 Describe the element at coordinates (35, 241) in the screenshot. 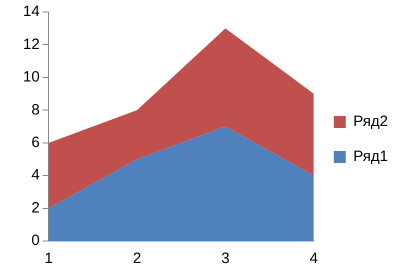

I see `y-tick-label: 0` at that location.